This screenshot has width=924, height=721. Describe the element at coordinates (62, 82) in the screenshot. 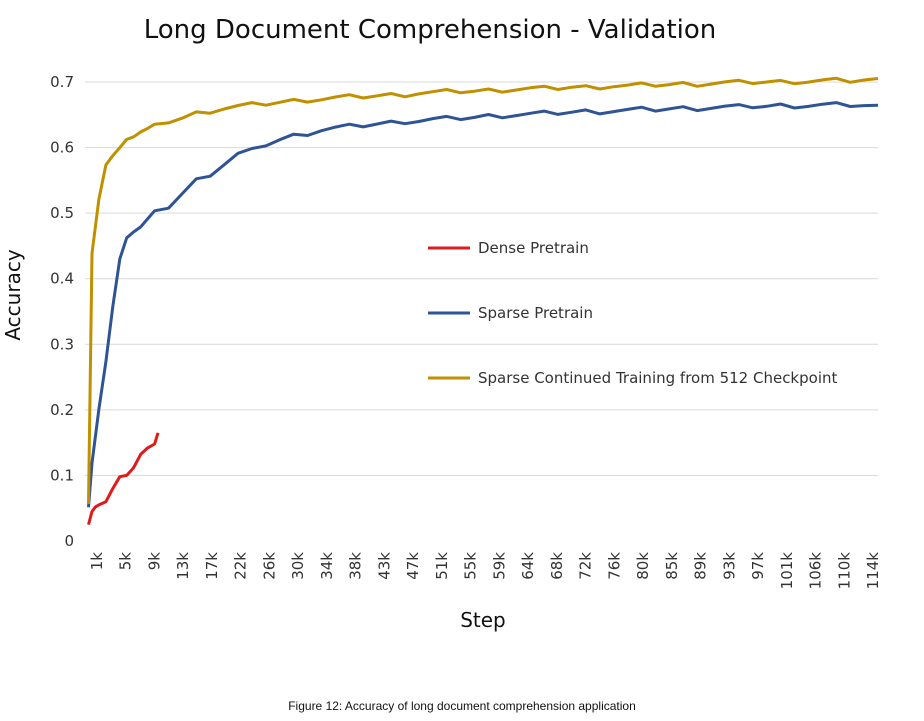

I see `y-tick-label: 0.7` at that location.